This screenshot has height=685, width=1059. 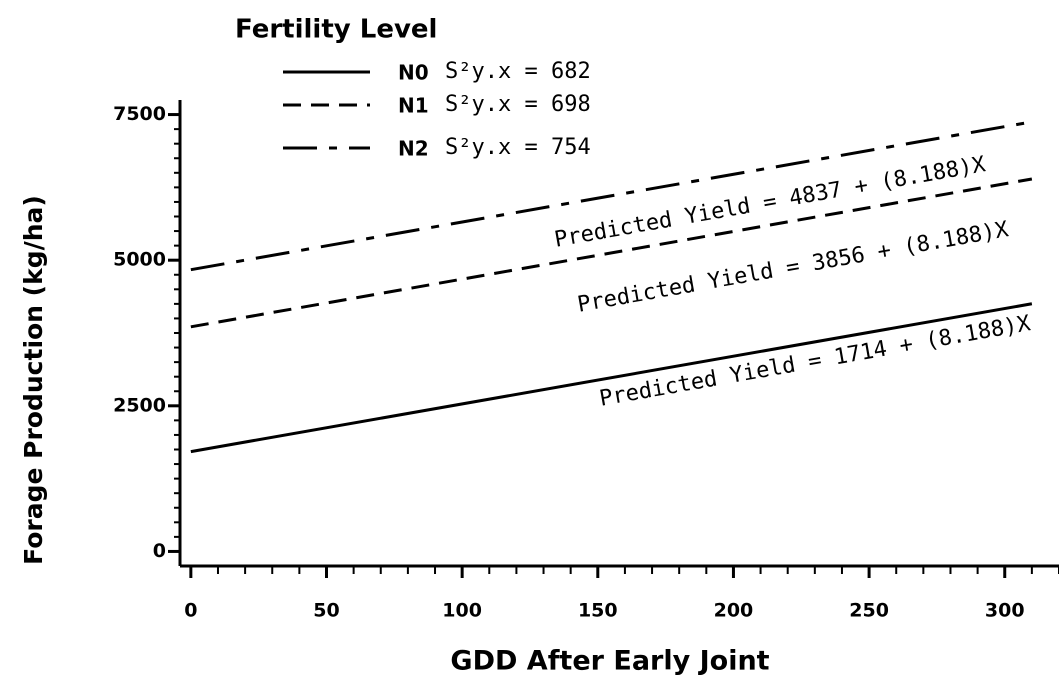 I want to click on x-tick-label: 150, so click(x=598, y=611).